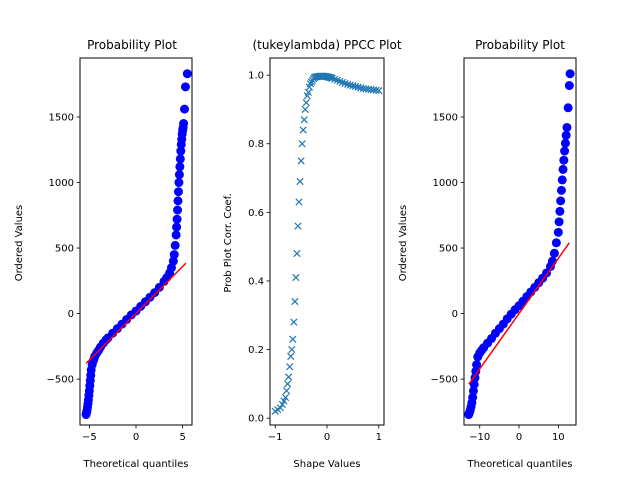 The image size is (640, 480). I want to click on y-tick-label: 1.0, so click(256, 76).